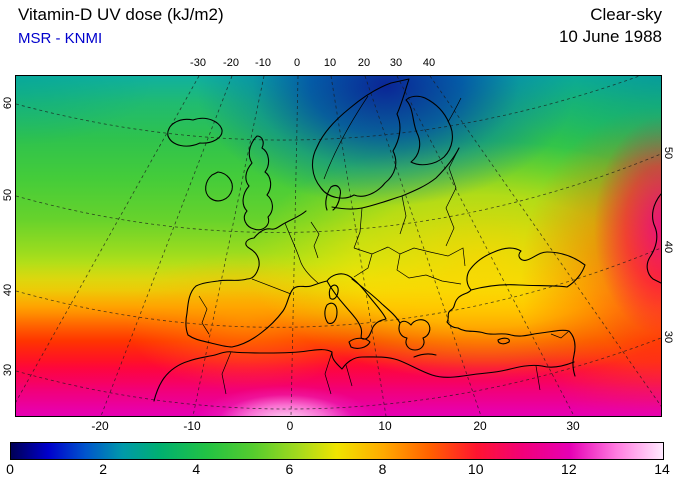 The image size is (678, 480). What do you see at coordinates (382, 469) in the screenshot?
I see `colorbar-tick-label: 8` at bounding box center [382, 469].